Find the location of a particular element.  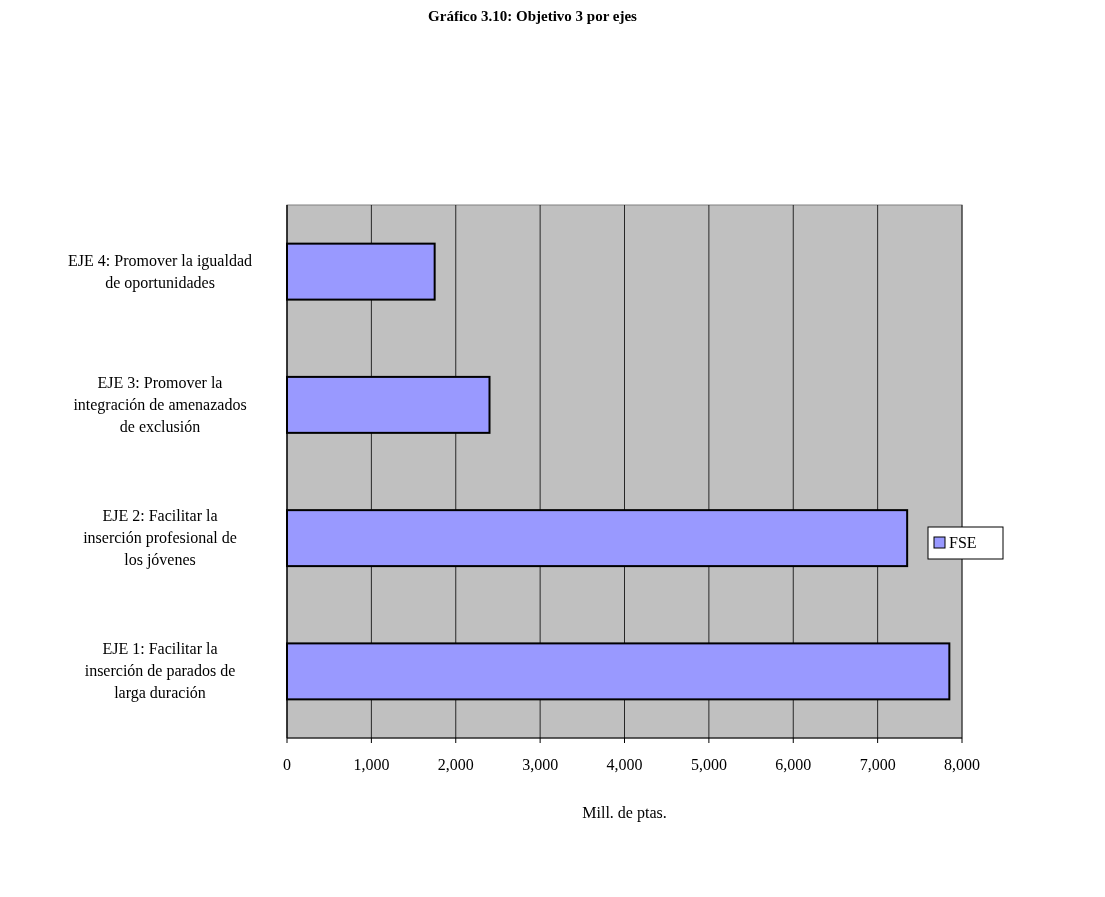

x-tick-label: 2,000 is located at coordinates (455, 764).